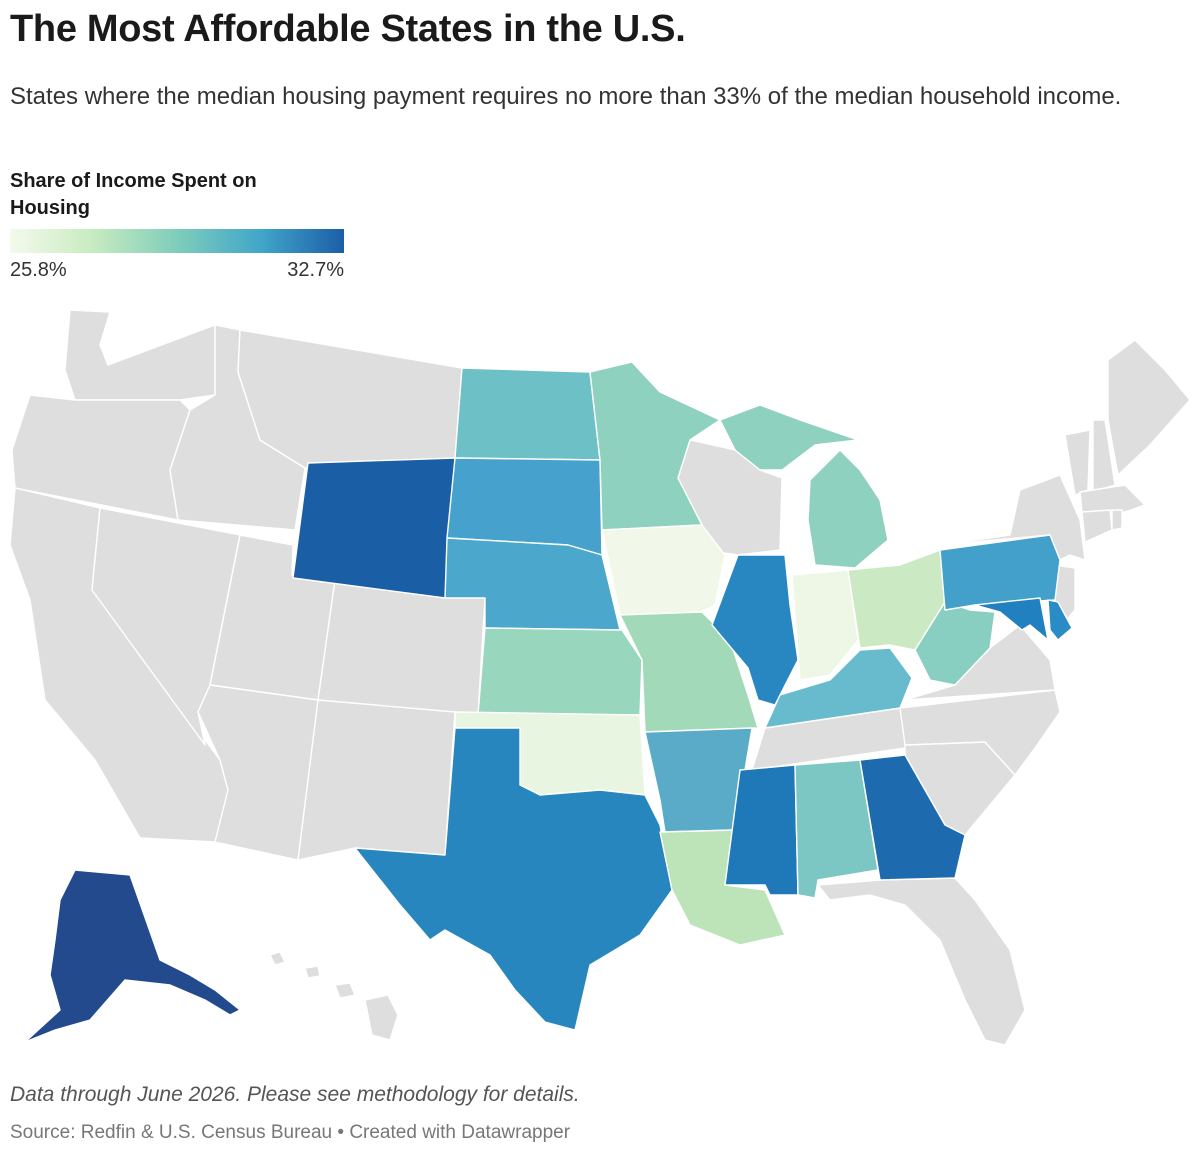 Image resolution: width=1200 pixels, height=1157 pixels. What do you see at coordinates (804, 486) in the screenshot?
I see `state-michigan` at bounding box center [804, 486].